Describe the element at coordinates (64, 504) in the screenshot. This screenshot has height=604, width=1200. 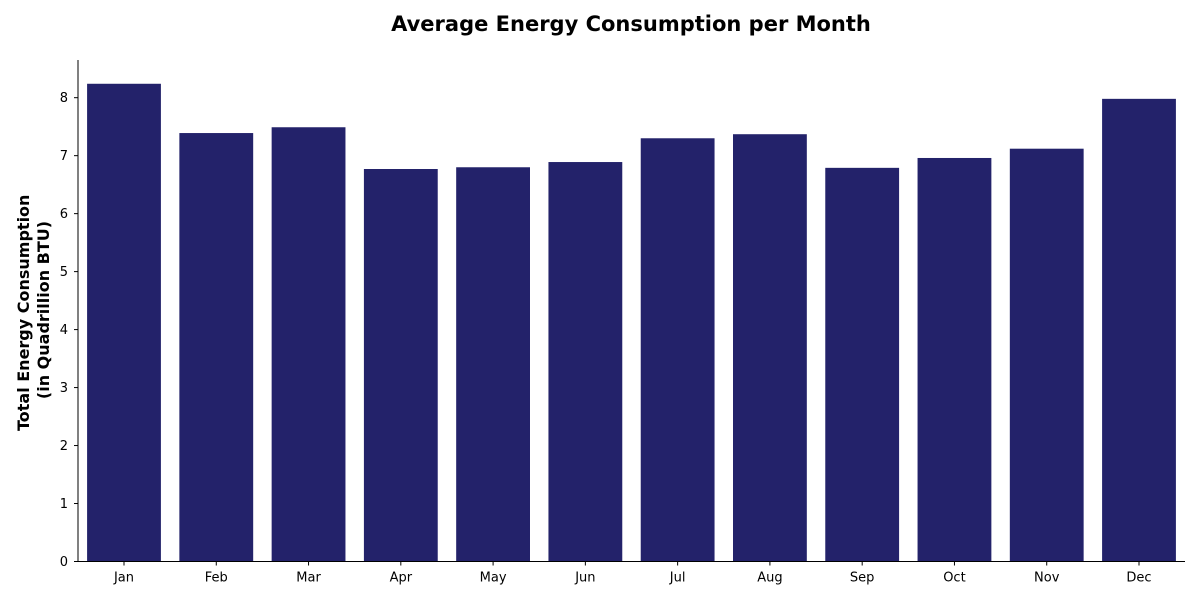
I see `y-tick-label-1: 1` at that location.